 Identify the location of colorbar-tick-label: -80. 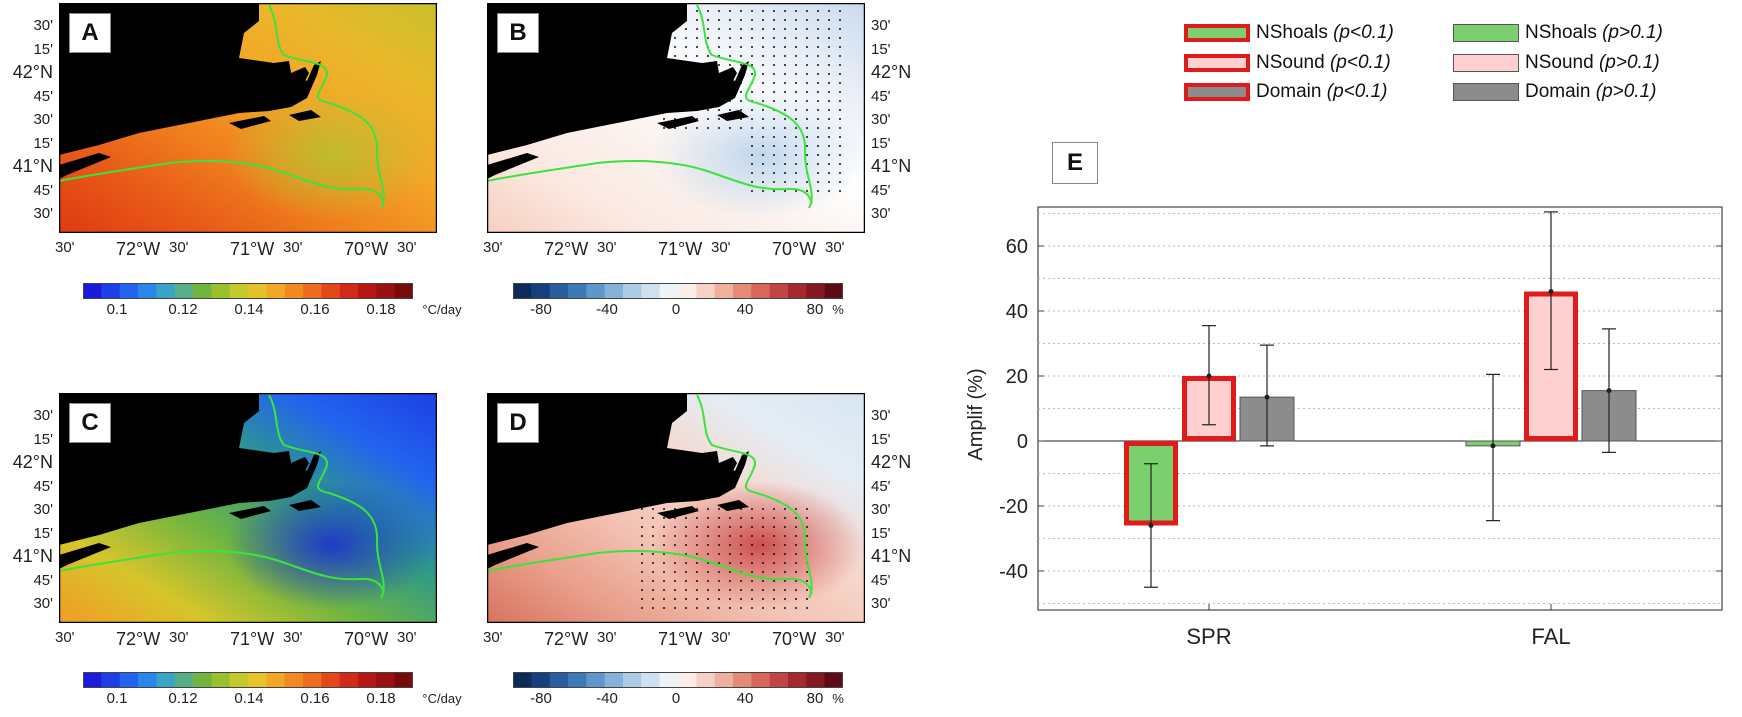
(541, 309).